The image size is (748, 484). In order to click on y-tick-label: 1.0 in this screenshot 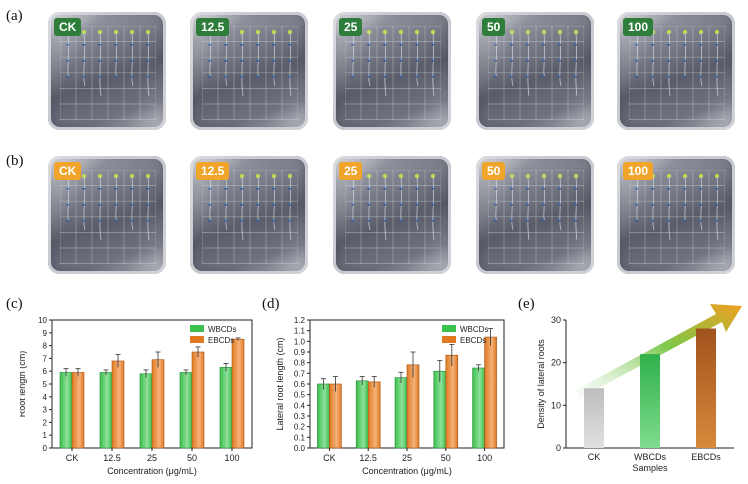, I will do `click(300, 341)`.